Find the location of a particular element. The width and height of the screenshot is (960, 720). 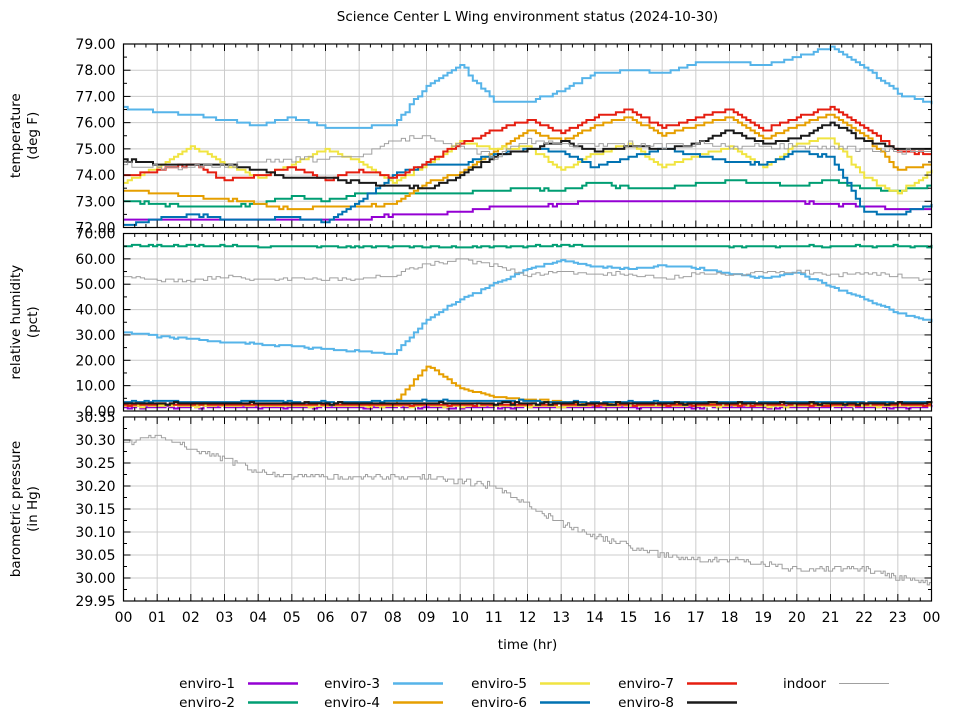

y-tick-label: 30.25 is located at coordinates (95, 464).